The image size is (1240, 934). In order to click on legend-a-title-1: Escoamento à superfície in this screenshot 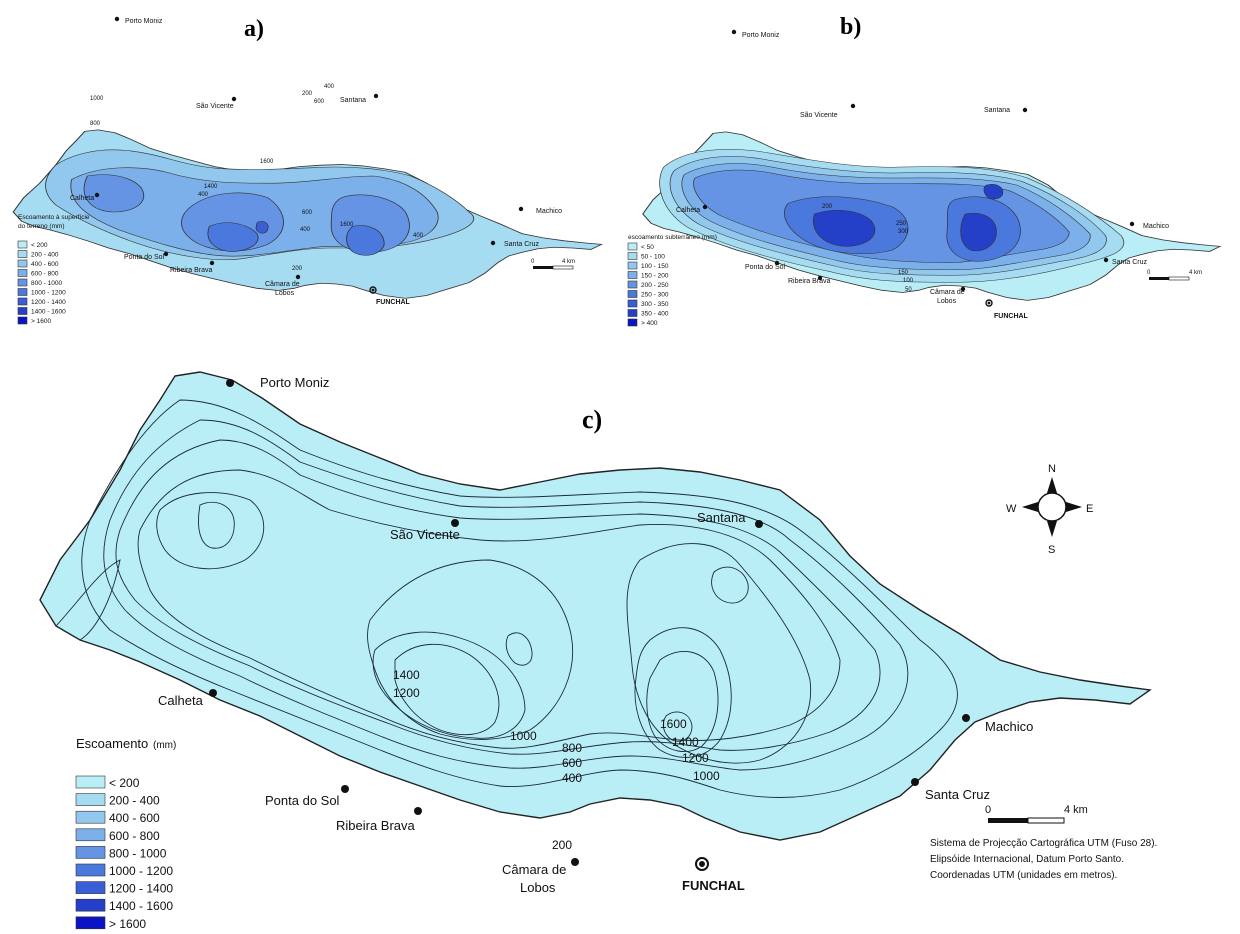, I will do `click(54, 217)`.